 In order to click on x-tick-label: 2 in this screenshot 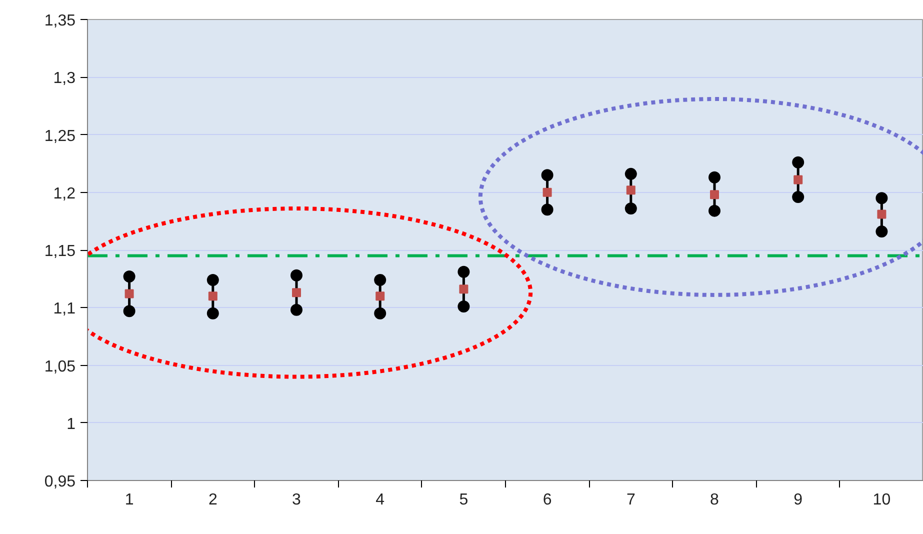, I will do `click(213, 500)`.